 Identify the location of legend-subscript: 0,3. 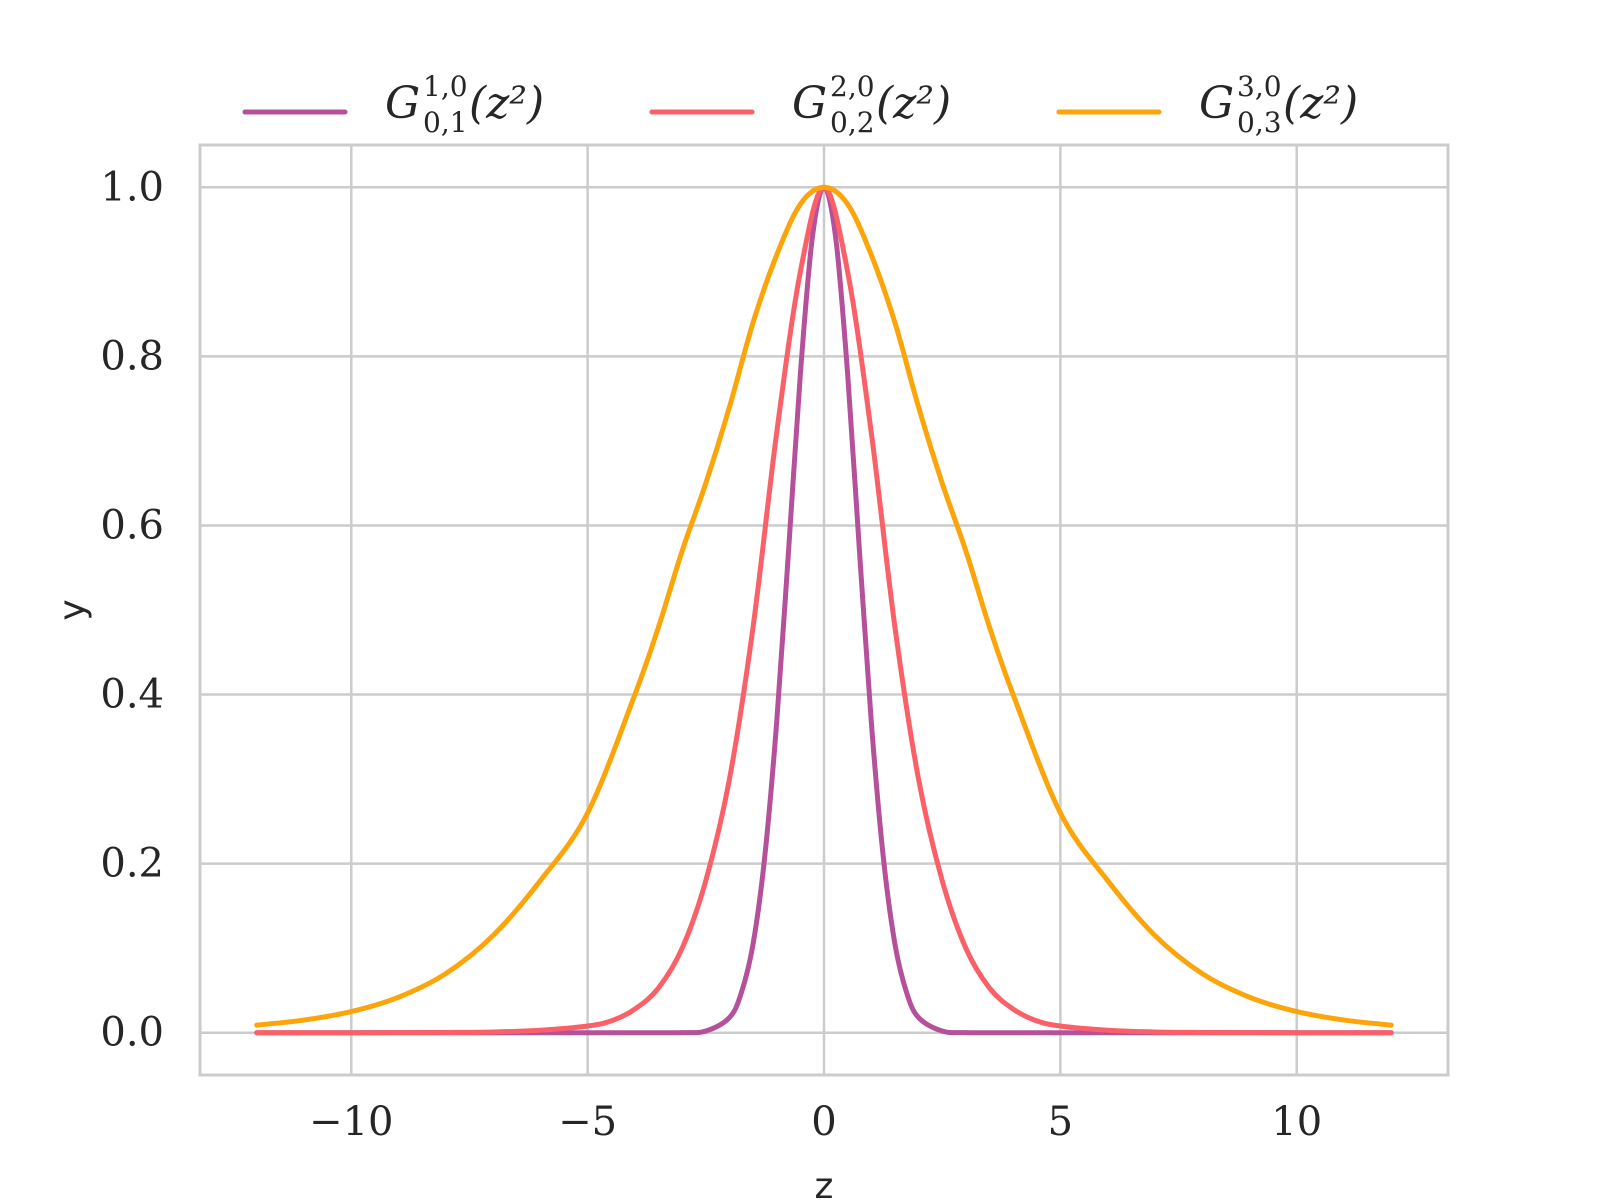
(1259, 122).